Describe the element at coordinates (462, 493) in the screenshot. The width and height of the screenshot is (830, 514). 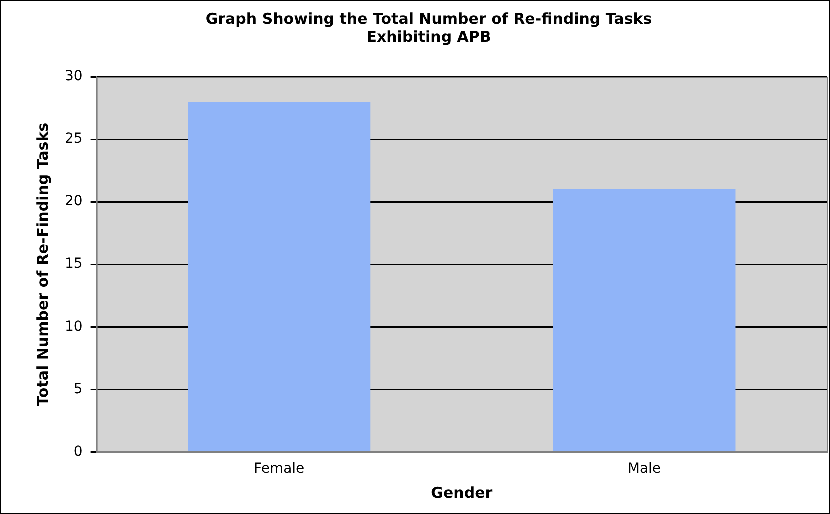
I see `x-axis-title: Gender` at that location.